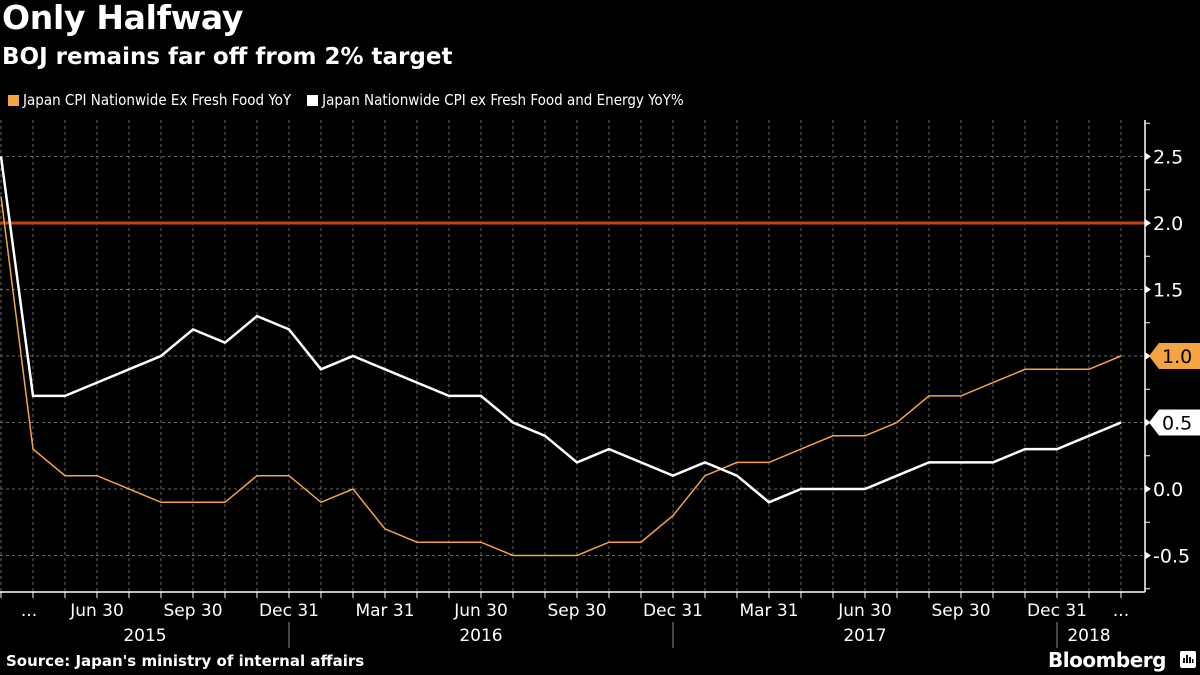  Describe the element at coordinates (1171, 557) in the screenshot. I see `y-tick-label: -0.5` at that location.